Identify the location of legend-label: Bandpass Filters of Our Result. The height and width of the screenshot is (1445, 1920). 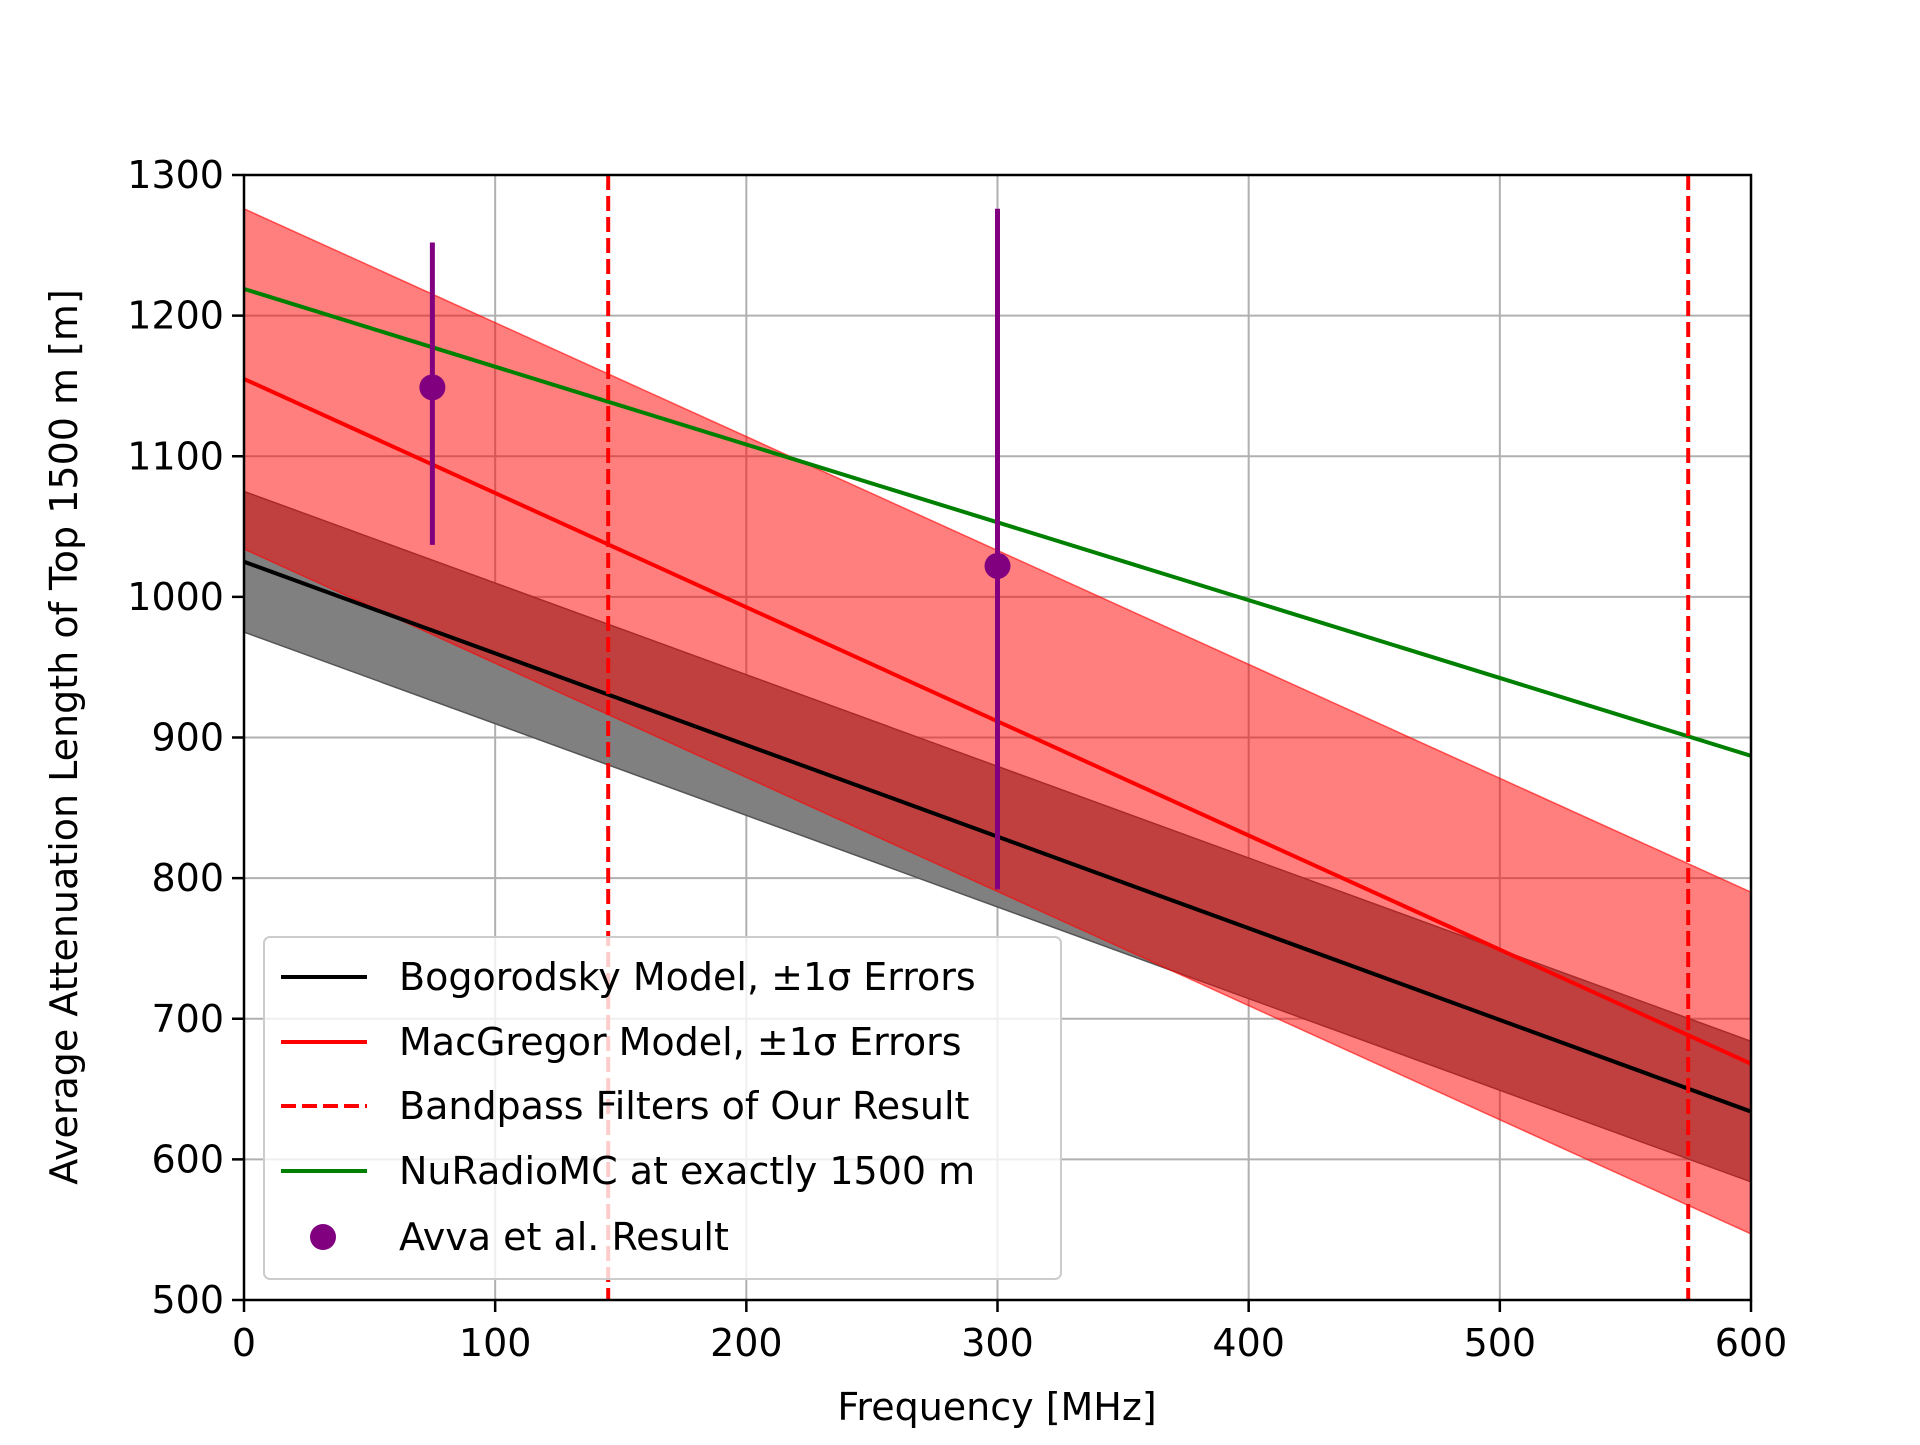
(684, 1106).